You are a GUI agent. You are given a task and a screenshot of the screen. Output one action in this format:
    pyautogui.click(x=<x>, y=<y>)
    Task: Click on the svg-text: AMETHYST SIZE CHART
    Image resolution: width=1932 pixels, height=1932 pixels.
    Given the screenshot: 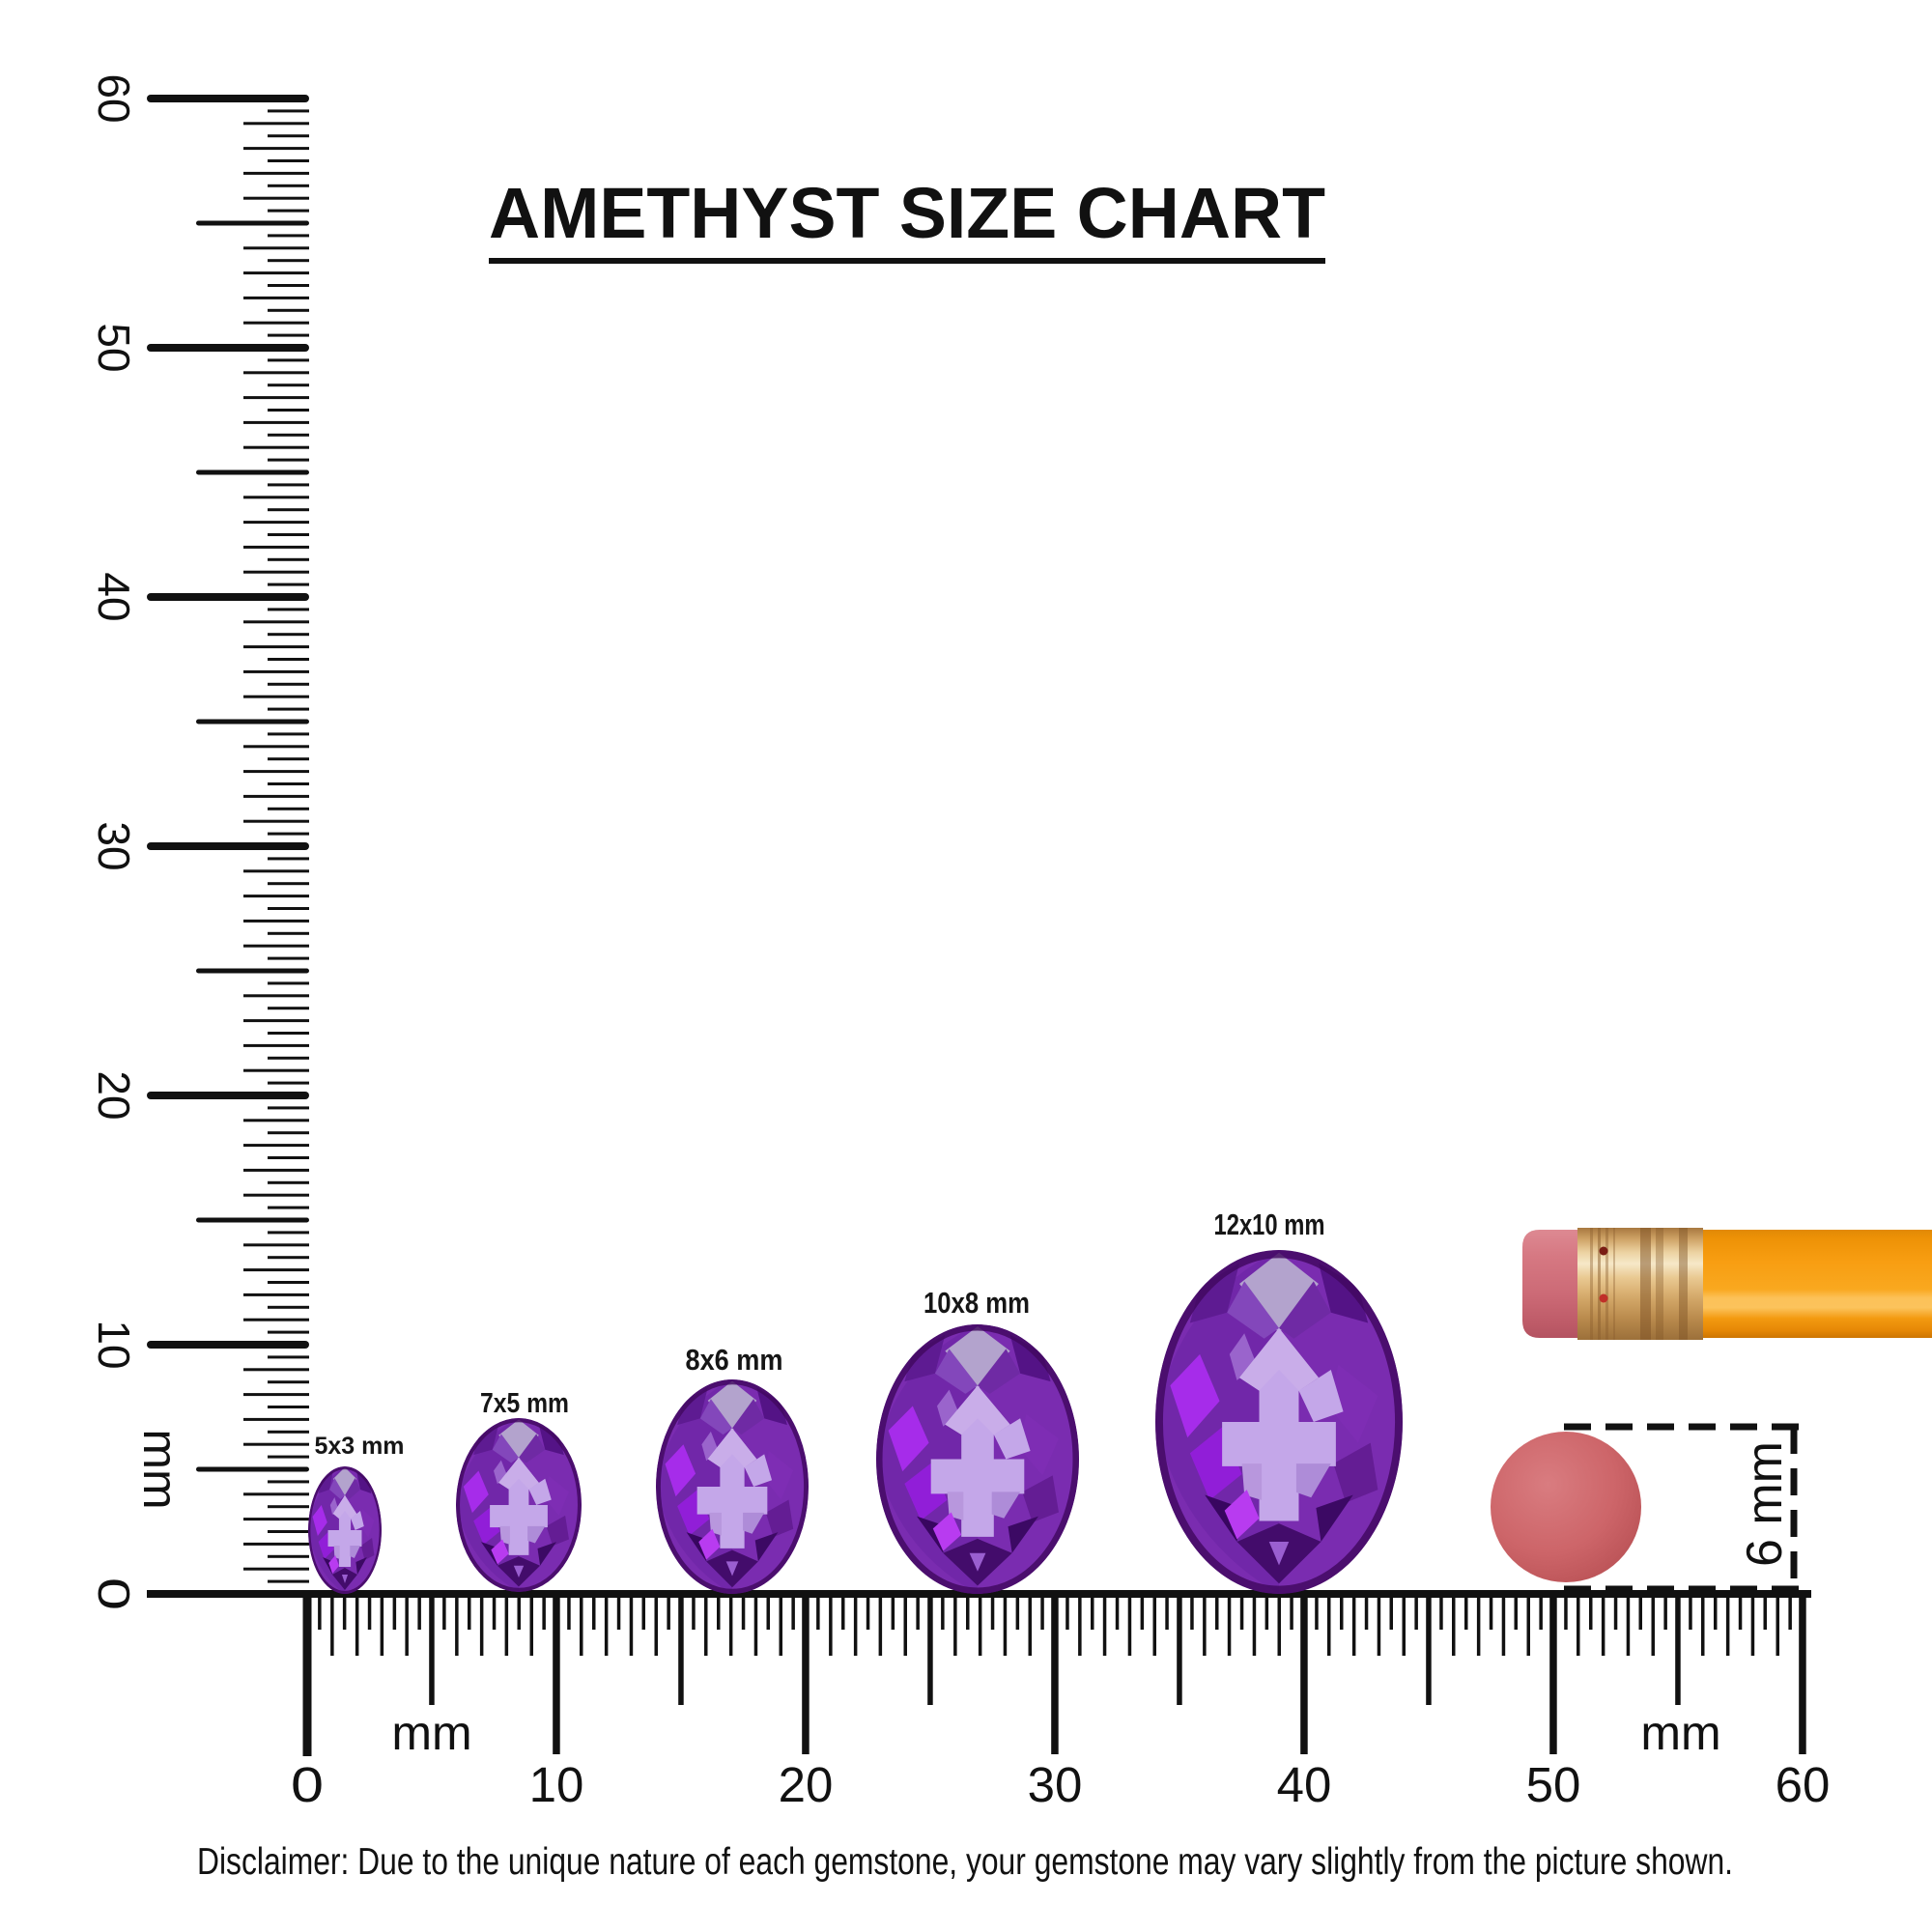 What is the action you would take?
    pyautogui.click(x=907, y=213)
    